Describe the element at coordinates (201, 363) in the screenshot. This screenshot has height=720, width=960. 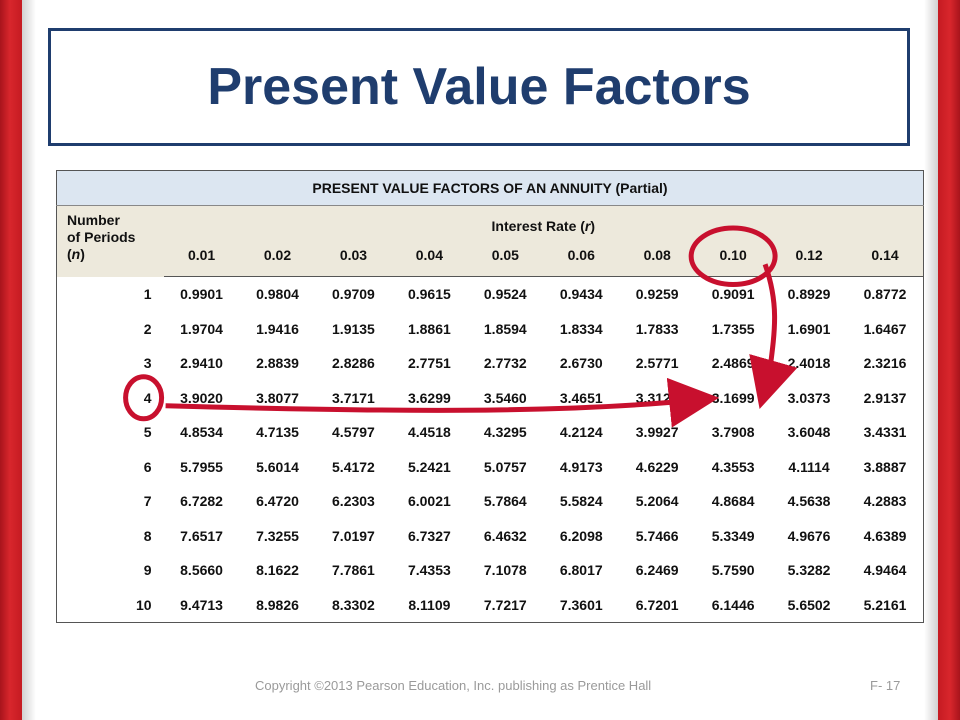
I see `factor-cell: 2.9410` at that location.